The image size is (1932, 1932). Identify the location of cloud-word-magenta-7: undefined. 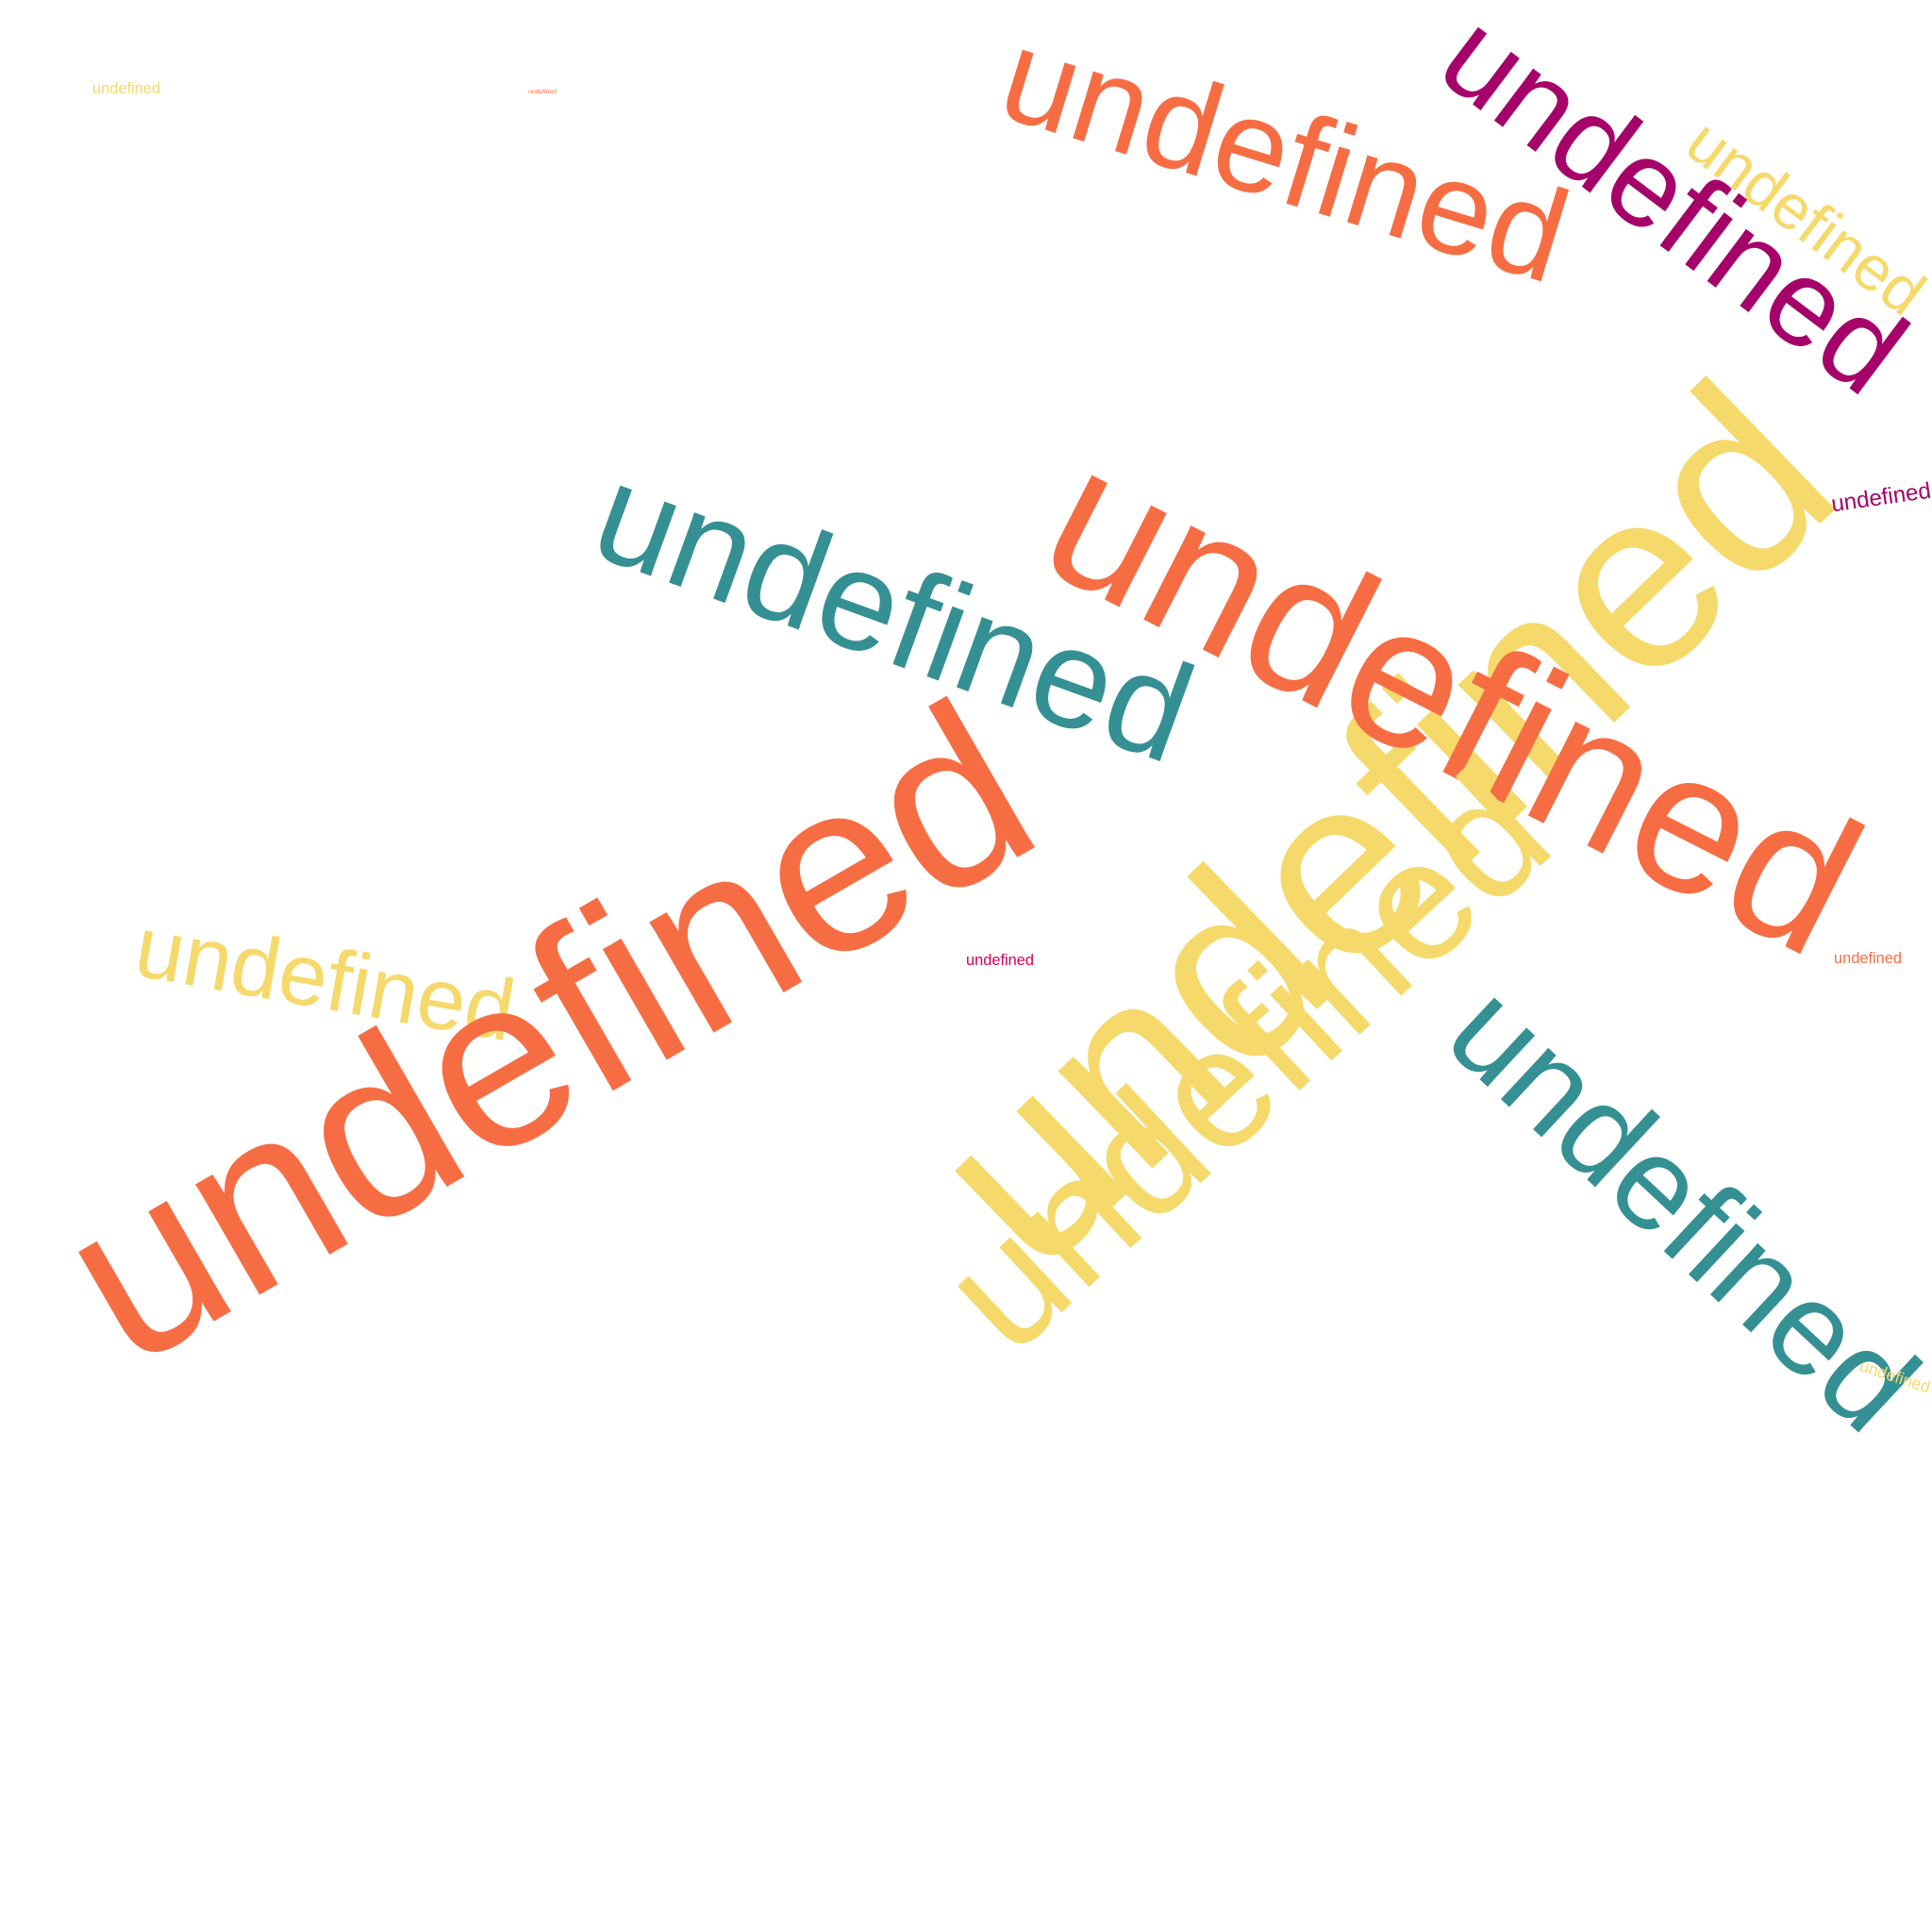
(1880, 497).